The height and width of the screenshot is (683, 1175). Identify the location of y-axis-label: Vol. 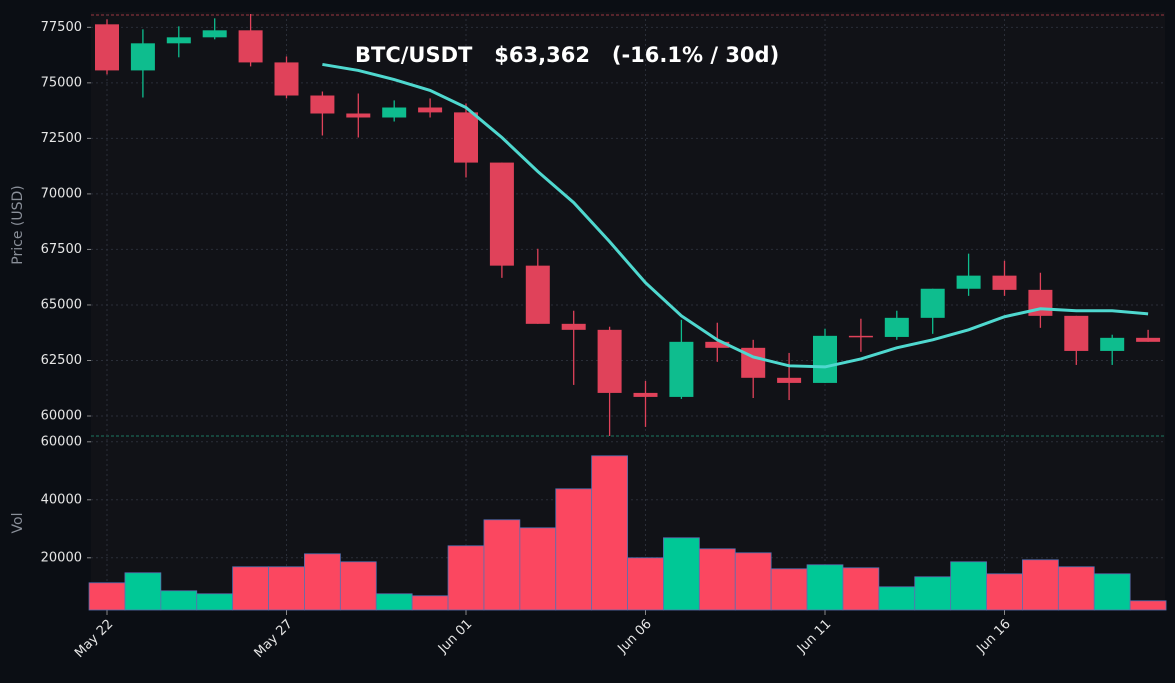
(18, 523).